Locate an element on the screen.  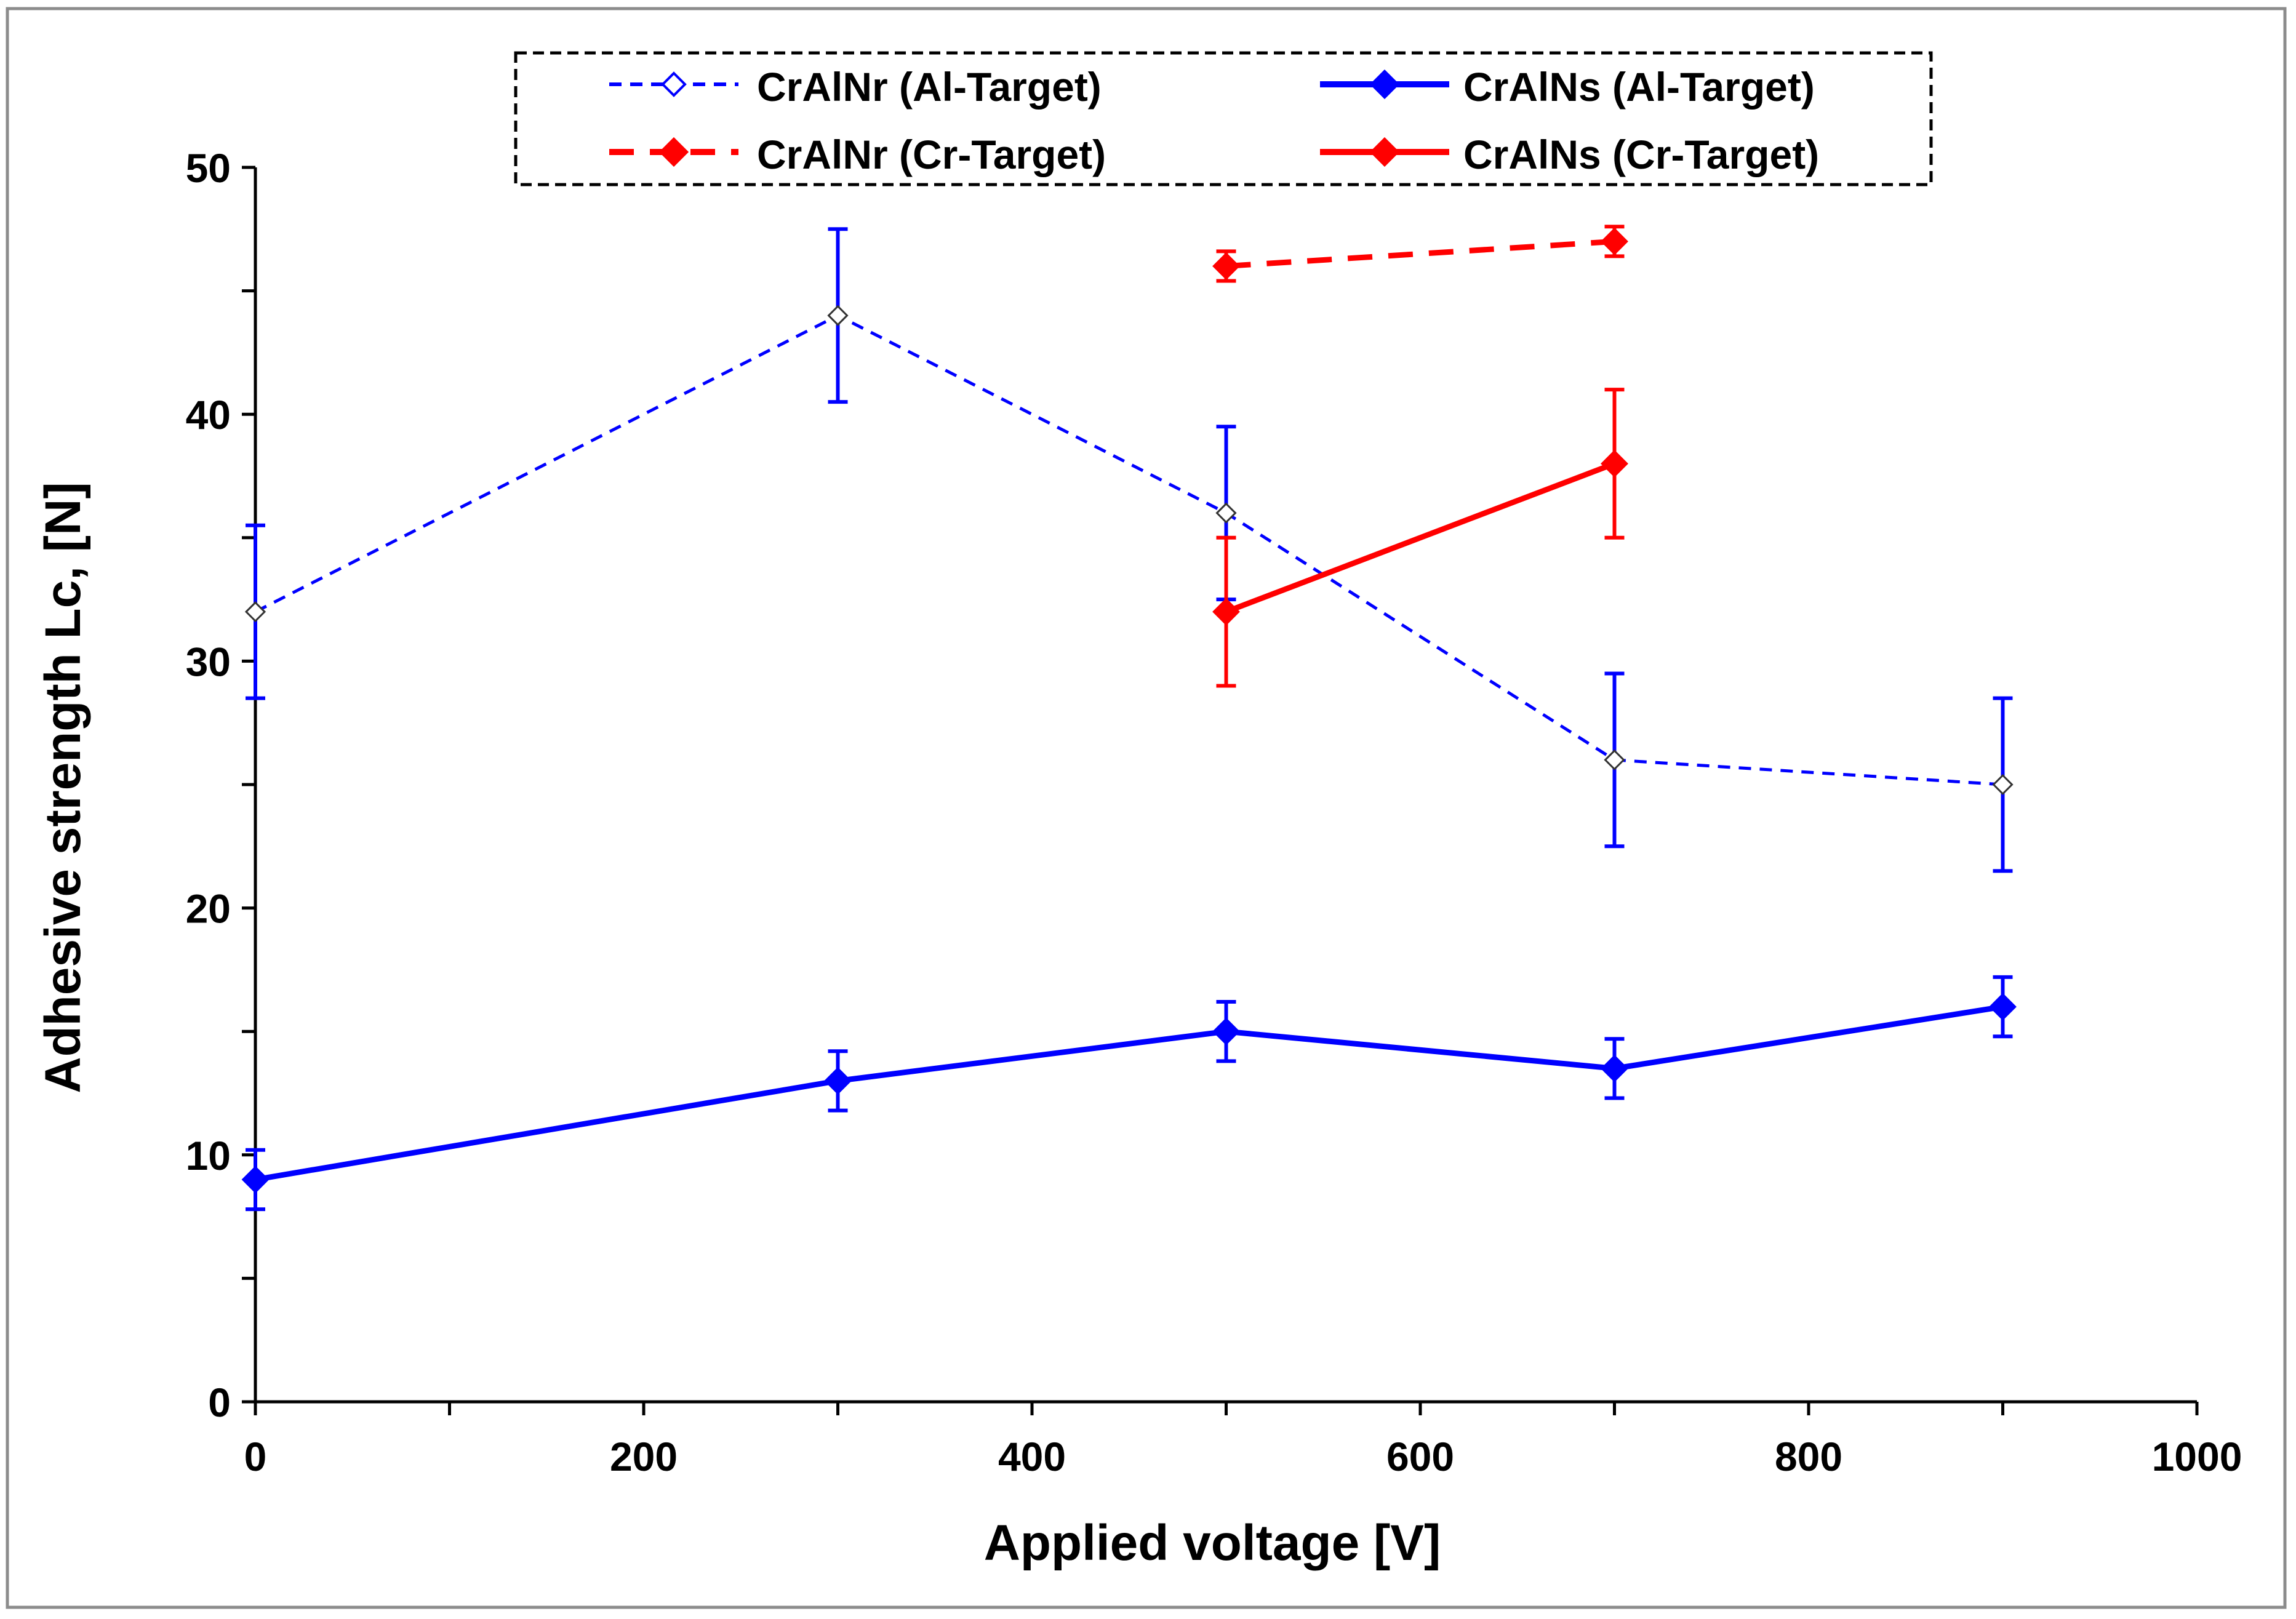
y-tick-label: 10 is located at coordinates (208, 1155).